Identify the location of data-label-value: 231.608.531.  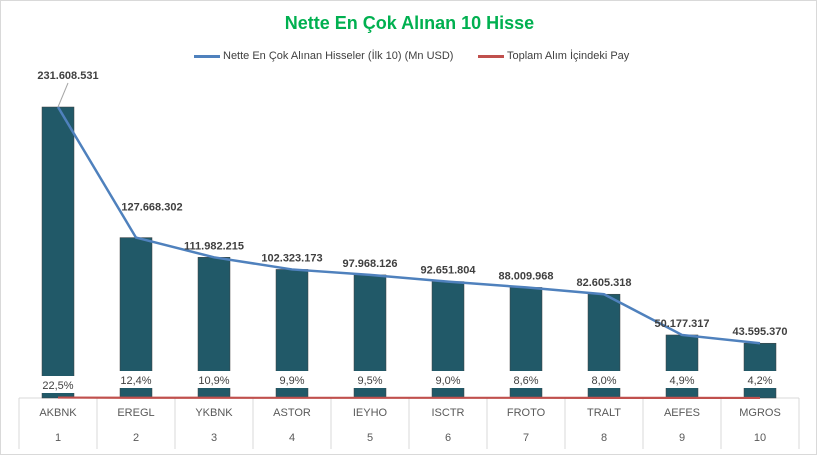
(67, 76).